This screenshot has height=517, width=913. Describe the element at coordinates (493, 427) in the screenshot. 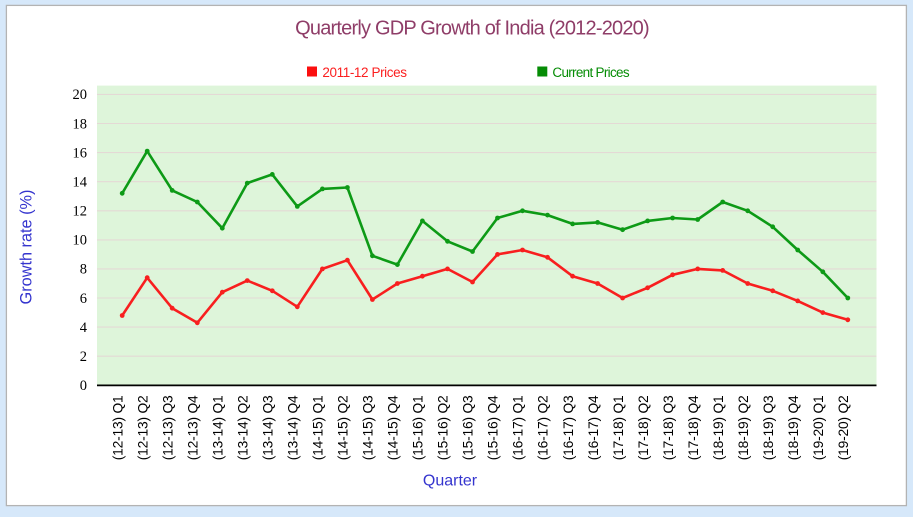

I see `svg-text: (15-16) Q4` at that location.